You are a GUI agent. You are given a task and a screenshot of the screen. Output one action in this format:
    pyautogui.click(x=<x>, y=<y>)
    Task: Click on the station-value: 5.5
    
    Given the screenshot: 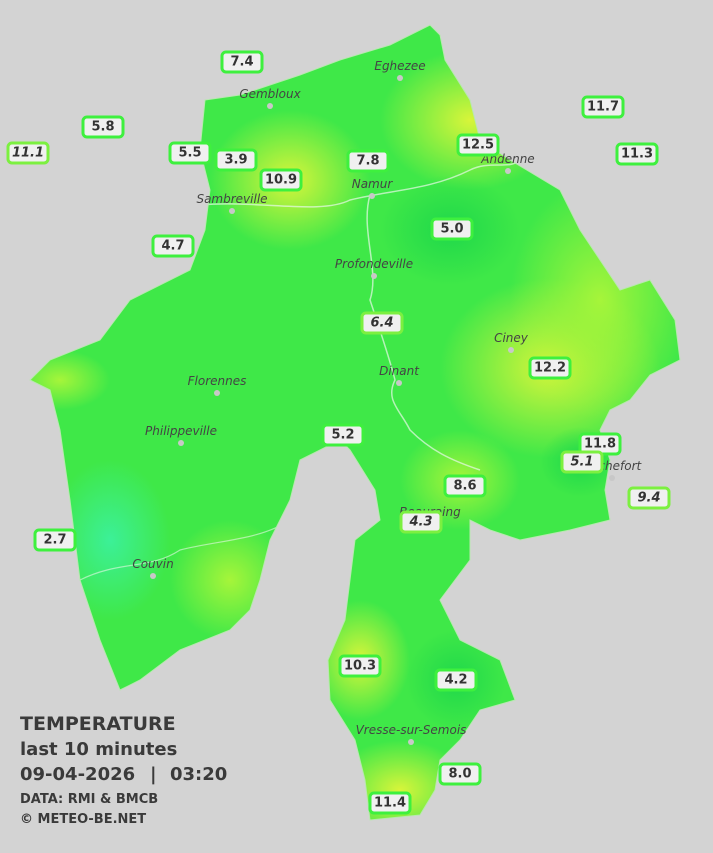 What is the action you would take?
    pyautogui.click(x=189, y=153)
    